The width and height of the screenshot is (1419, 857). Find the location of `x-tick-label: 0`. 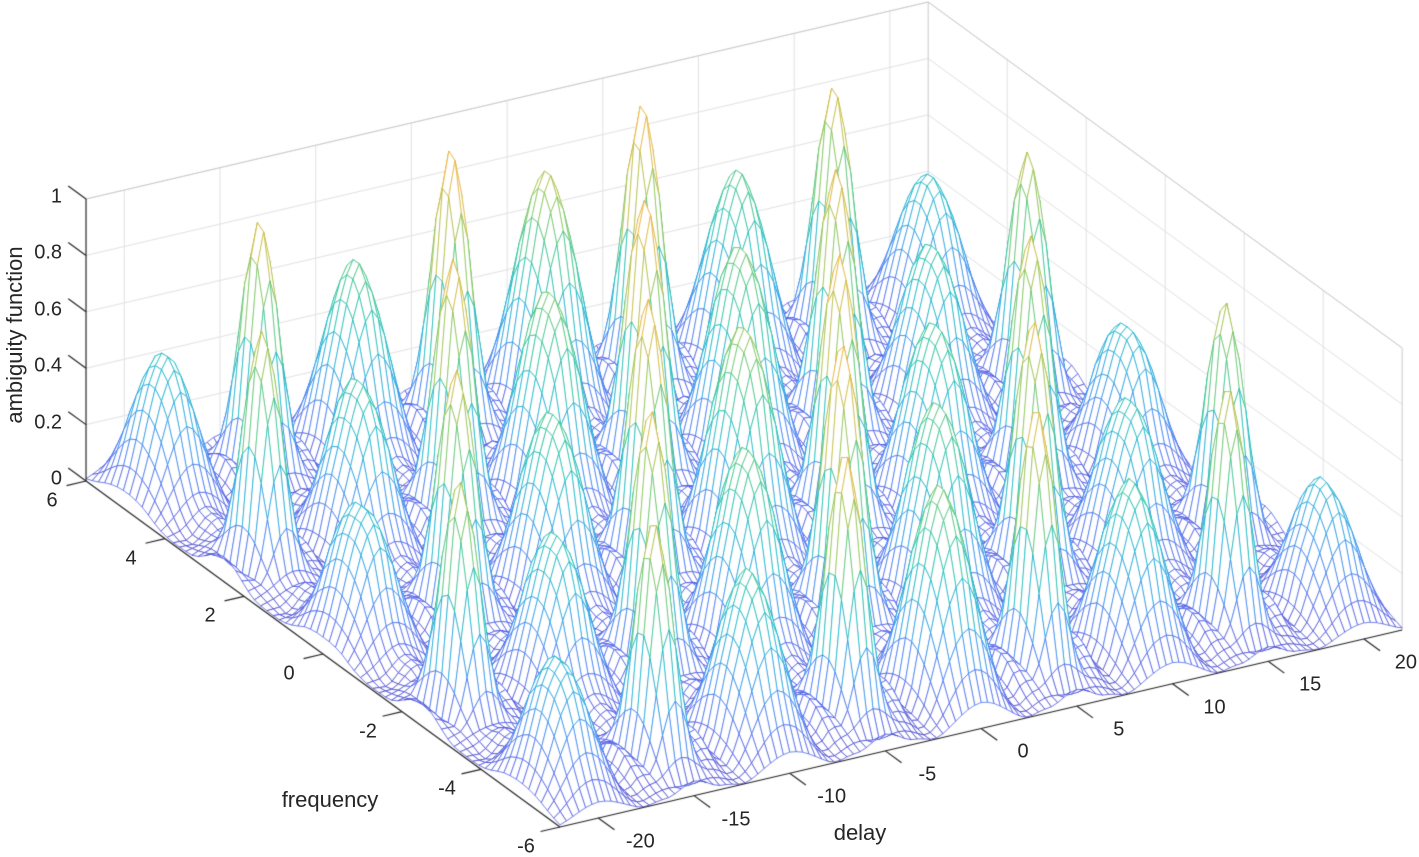

x-tick-label: 0 is located at coordinates (1023, 751).